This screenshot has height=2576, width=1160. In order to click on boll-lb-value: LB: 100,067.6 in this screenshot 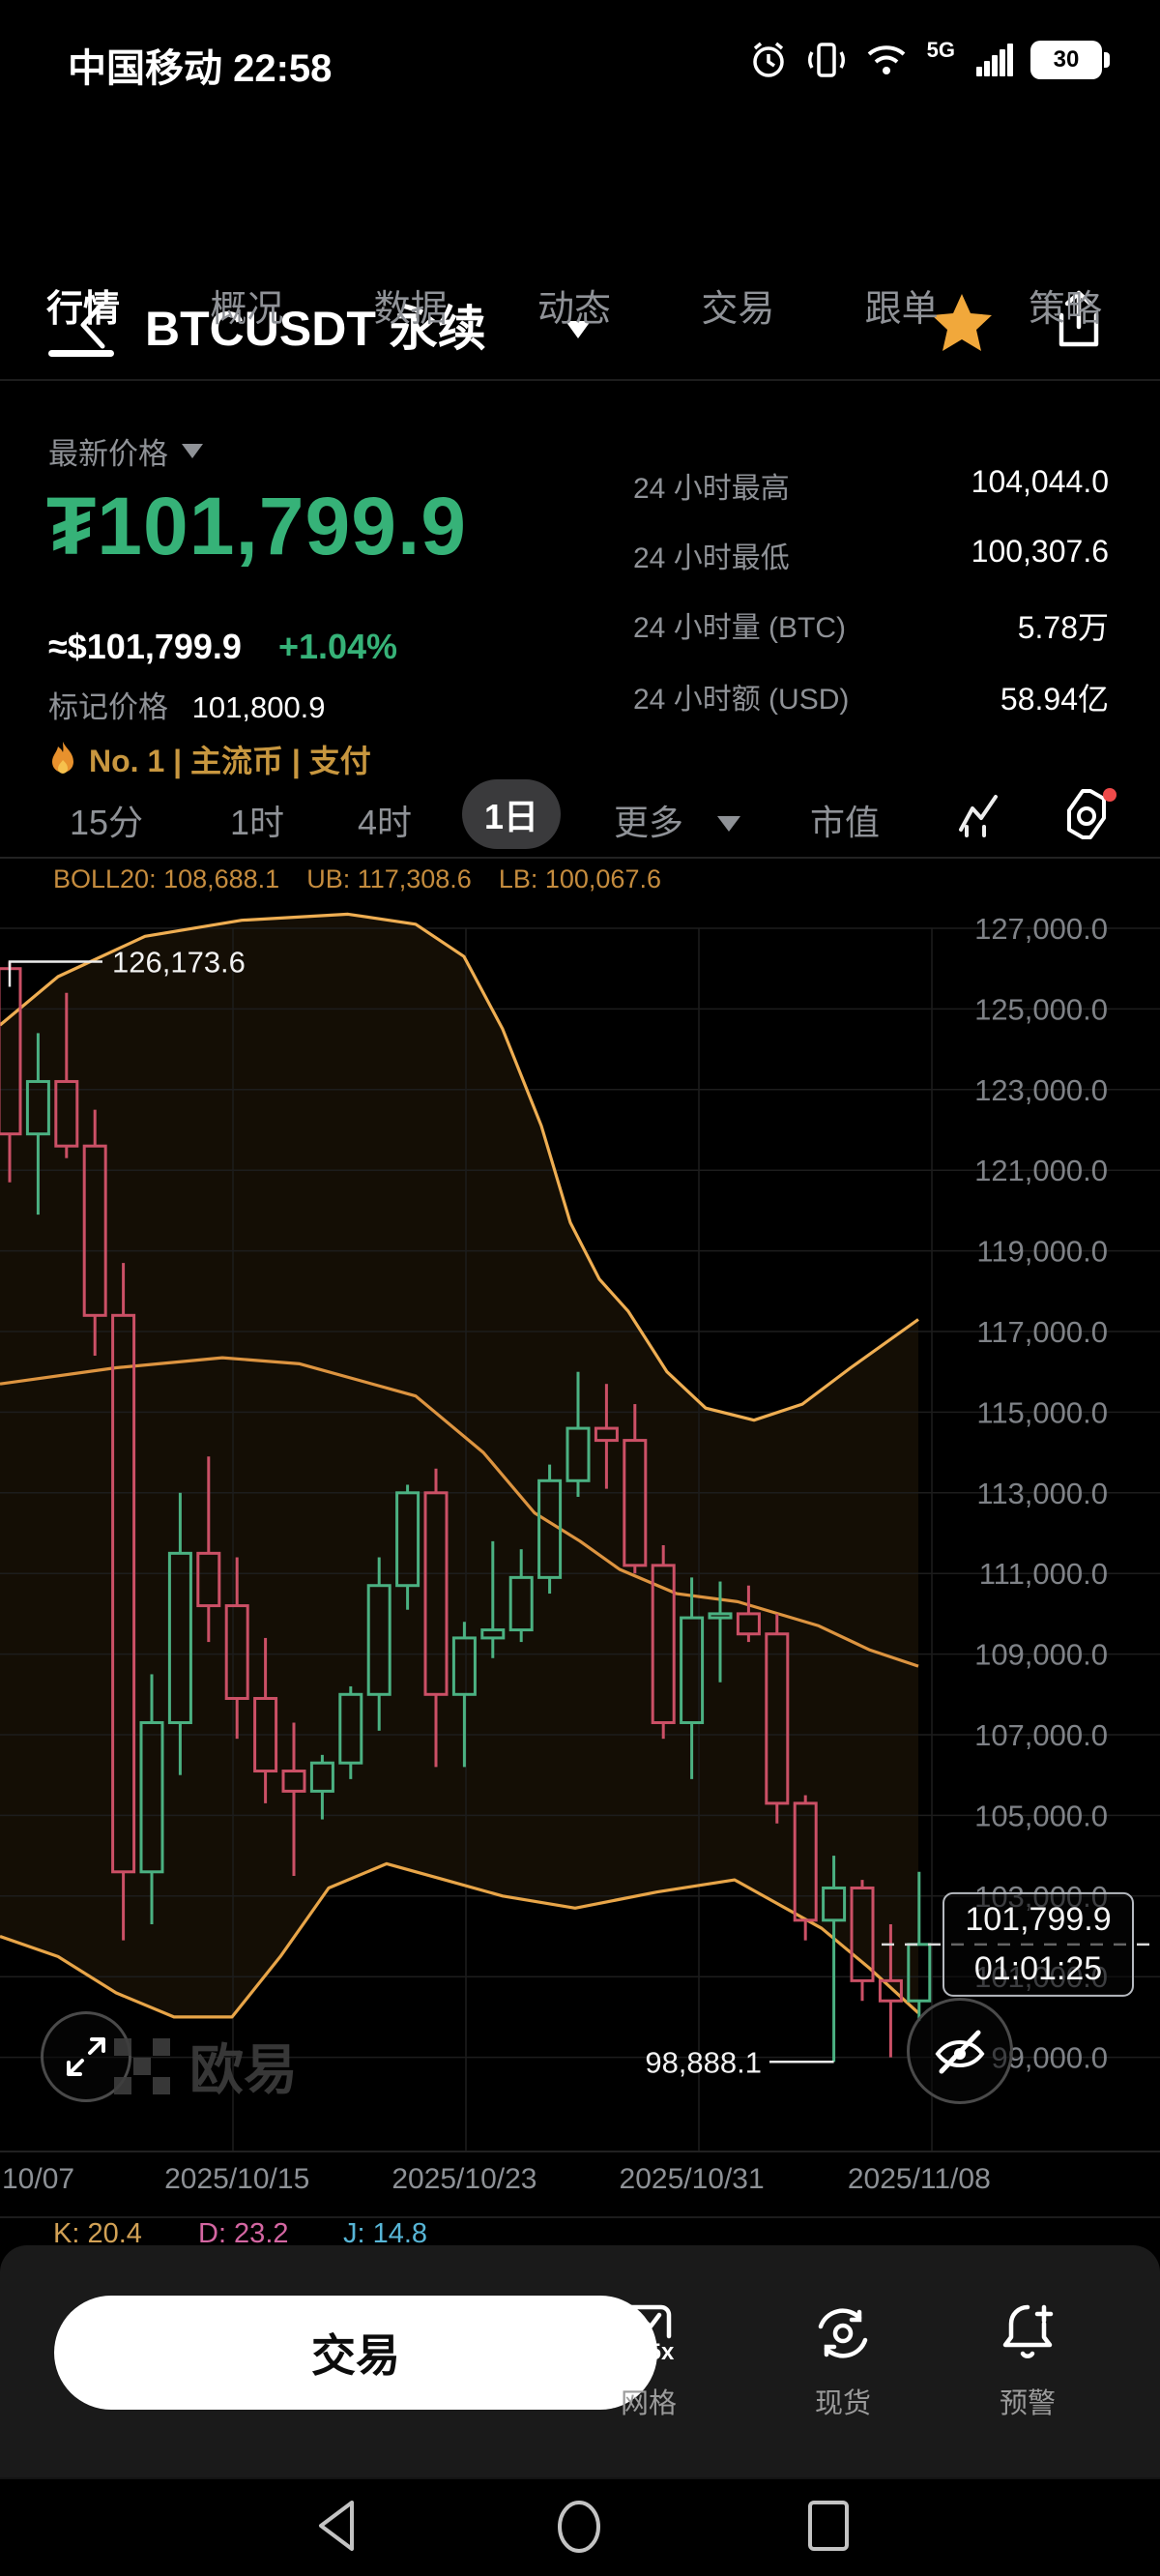, I will do `click(579, 878)`.